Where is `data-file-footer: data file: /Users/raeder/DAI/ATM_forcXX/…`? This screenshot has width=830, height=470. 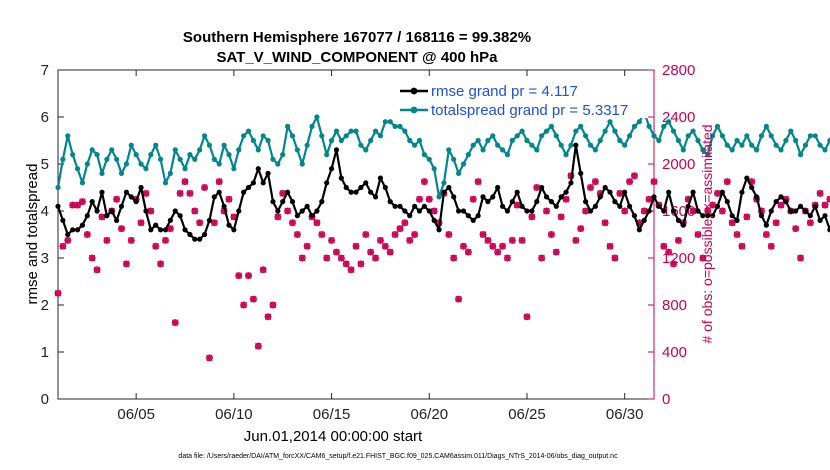 data-file-footer: data file: /Users/raeder/DAI/ATM_forcXX/… is located at coordinates (398, 456).